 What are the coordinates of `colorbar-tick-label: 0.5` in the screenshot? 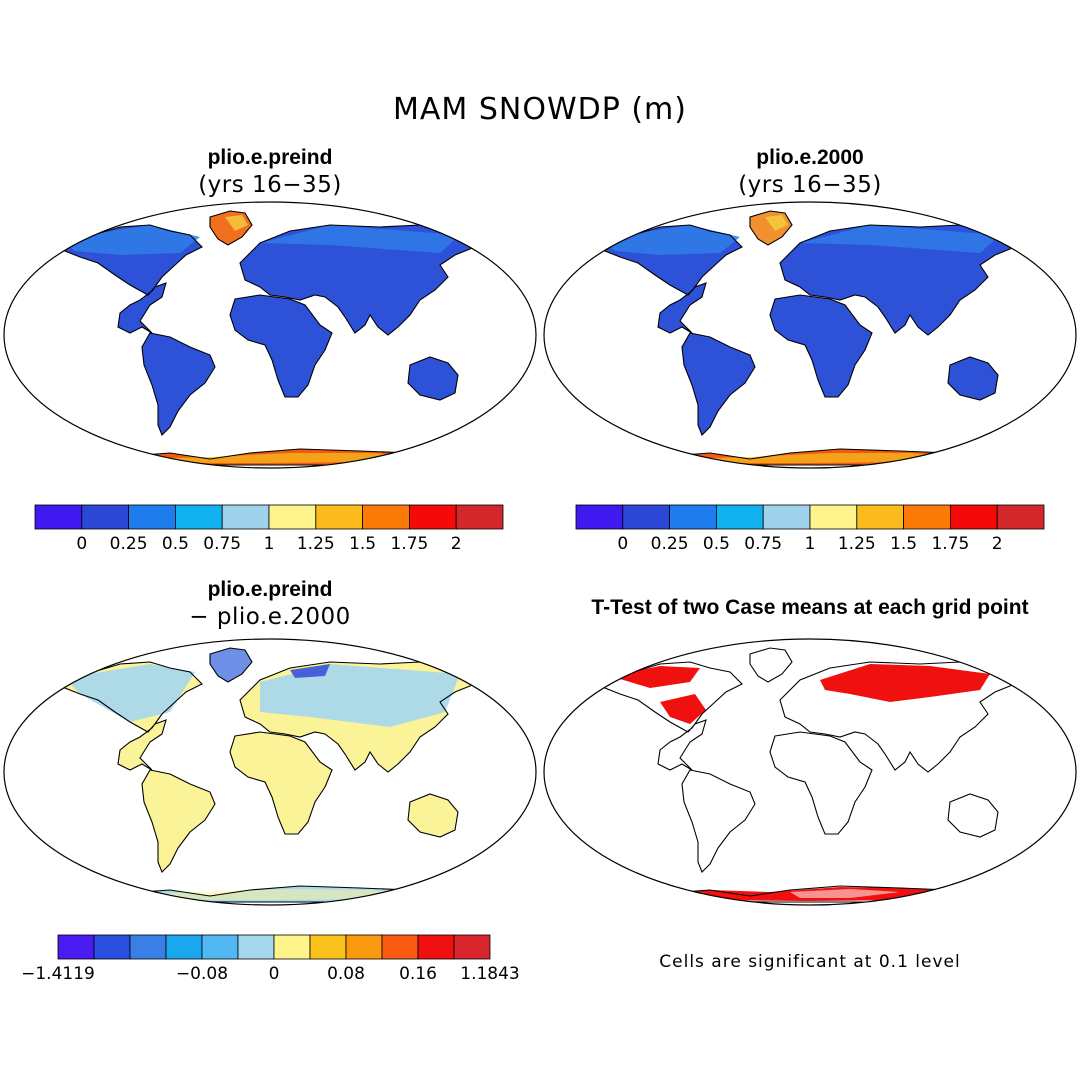 It's located at (716, 544).